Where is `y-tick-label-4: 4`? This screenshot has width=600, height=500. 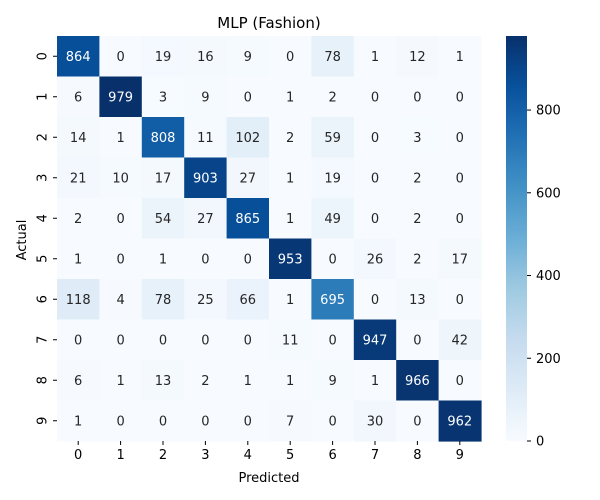
y-tick-label-4: 4 is located at coordinates (43, 218).